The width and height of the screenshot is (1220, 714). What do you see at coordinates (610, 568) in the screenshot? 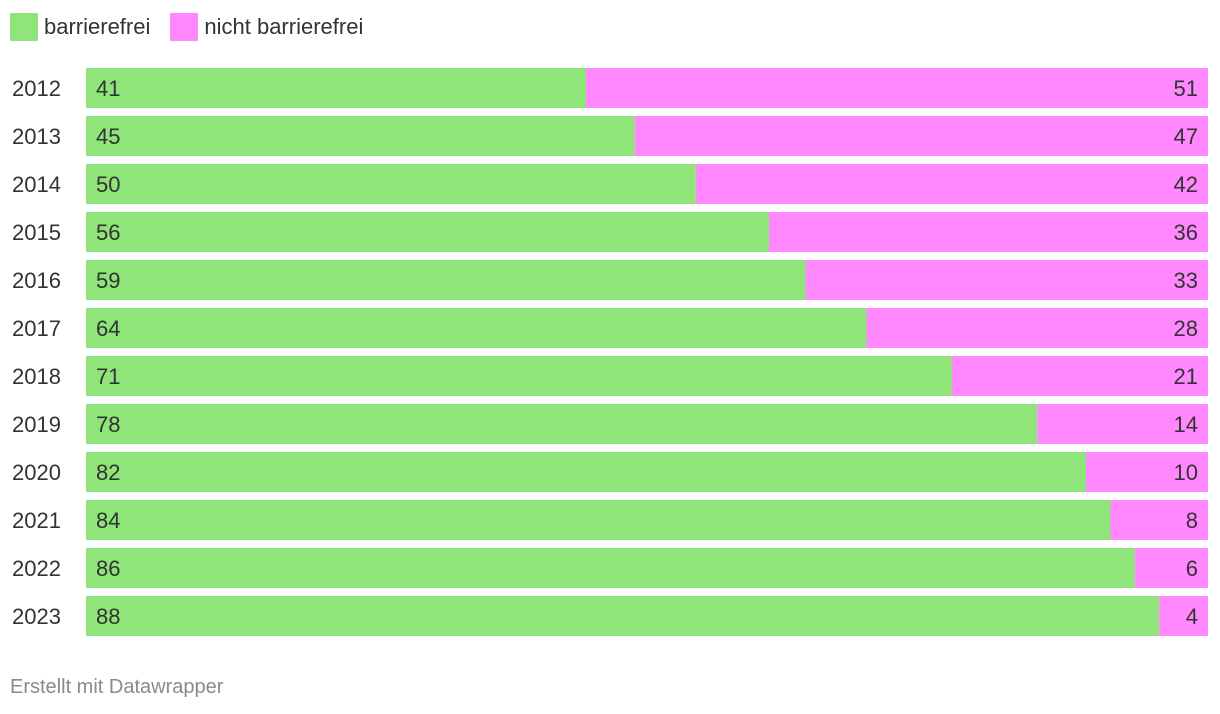
I see `bar-barrierefrei-2022` at bounding box center [610, 568].